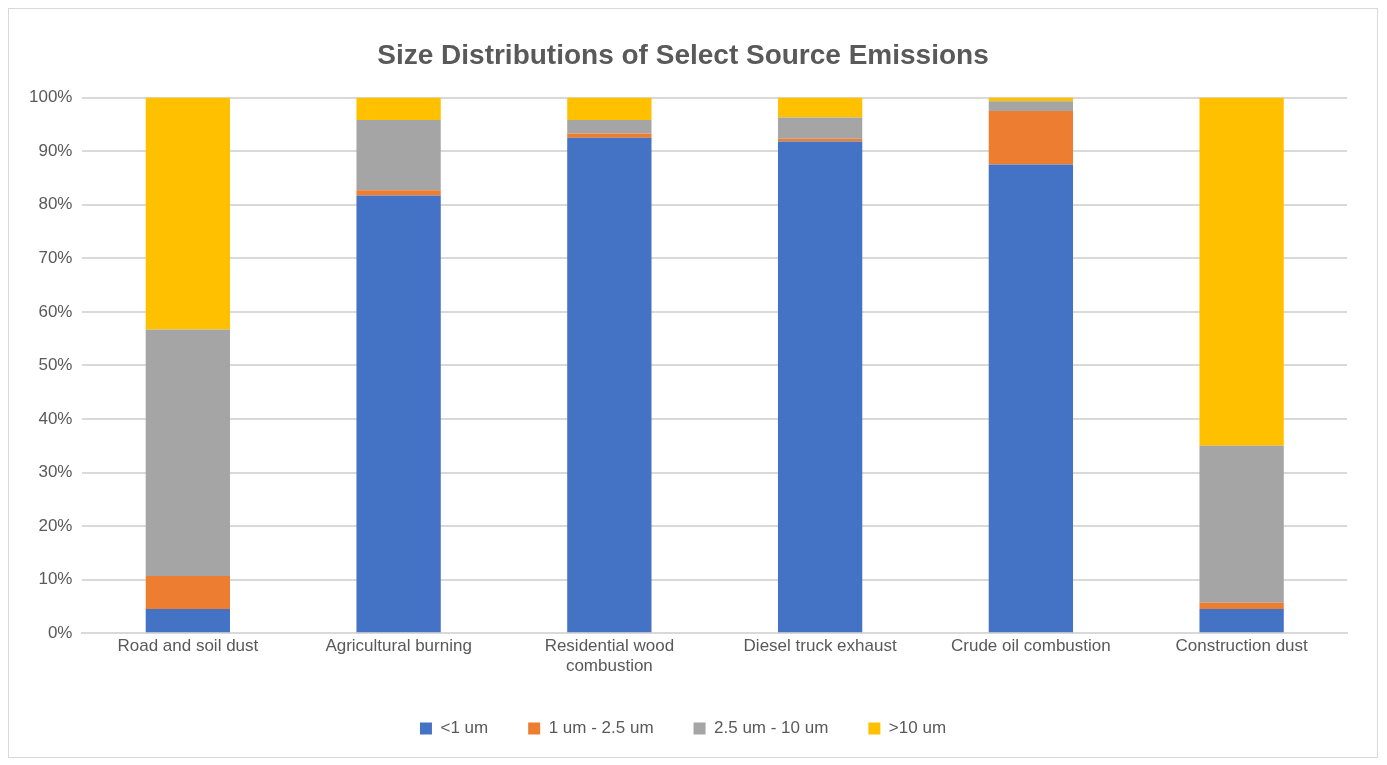  What do you see at coordinates (55, 525) in the screenshot?
I see `y-tick-label: 20%` at bounding box center [55, 525].